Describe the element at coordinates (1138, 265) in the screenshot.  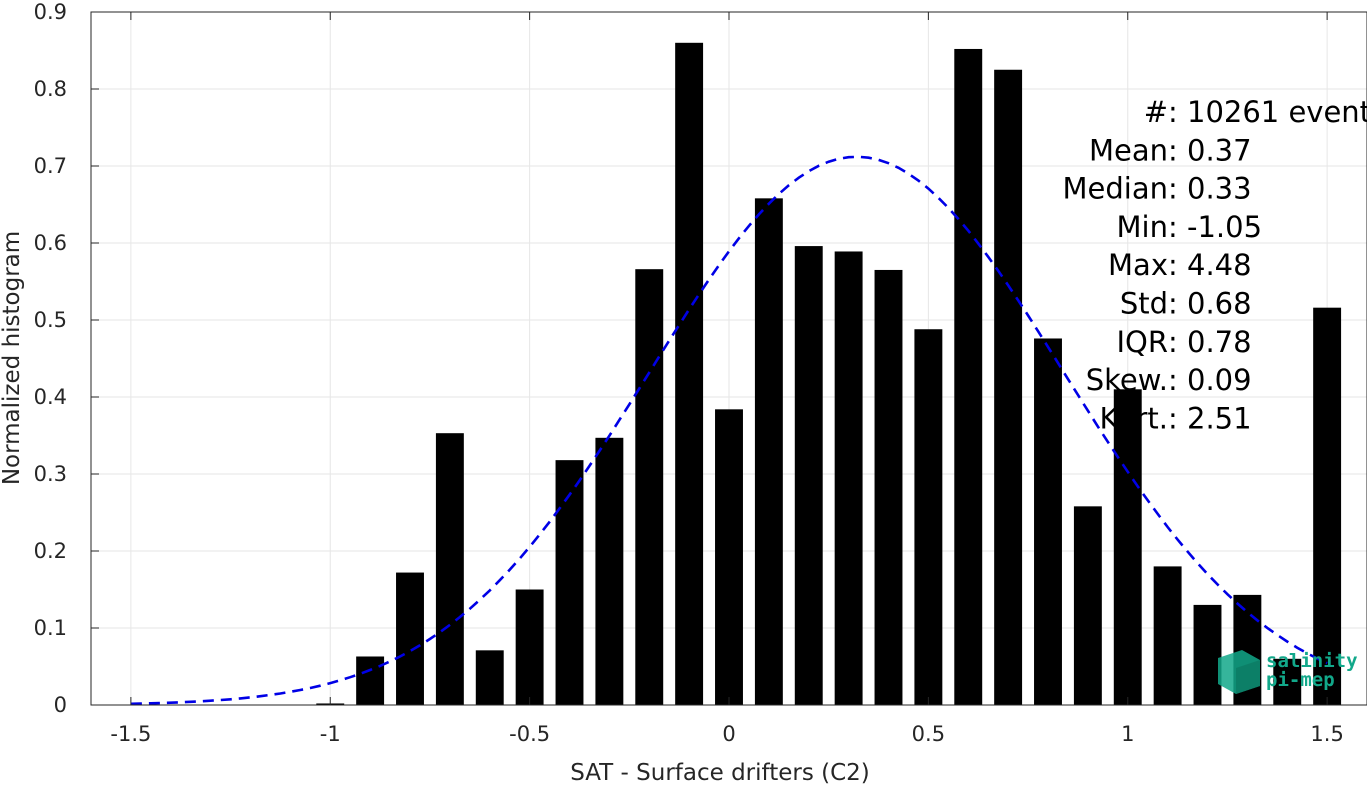
I see `stat-label: Max` at that location.